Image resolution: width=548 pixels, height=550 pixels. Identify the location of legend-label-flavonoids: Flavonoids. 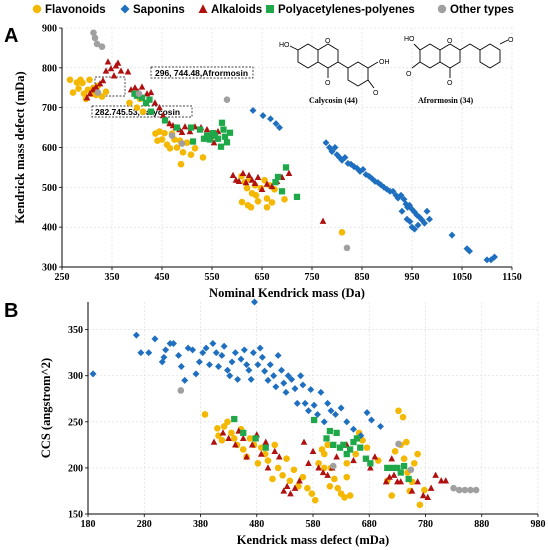
(75, 10).